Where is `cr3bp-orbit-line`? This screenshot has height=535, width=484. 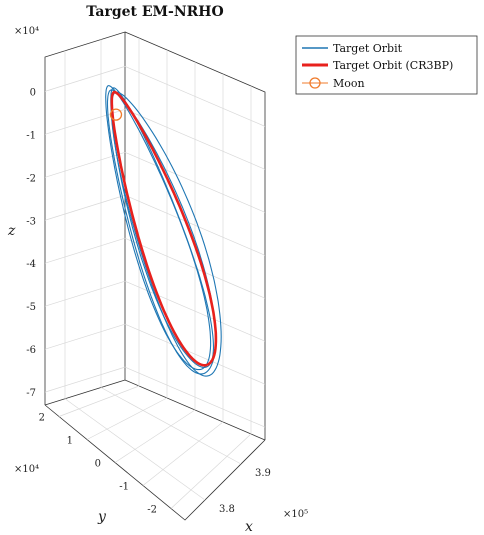 cr3bp-orbit-line is located at coordinates (164, 228).